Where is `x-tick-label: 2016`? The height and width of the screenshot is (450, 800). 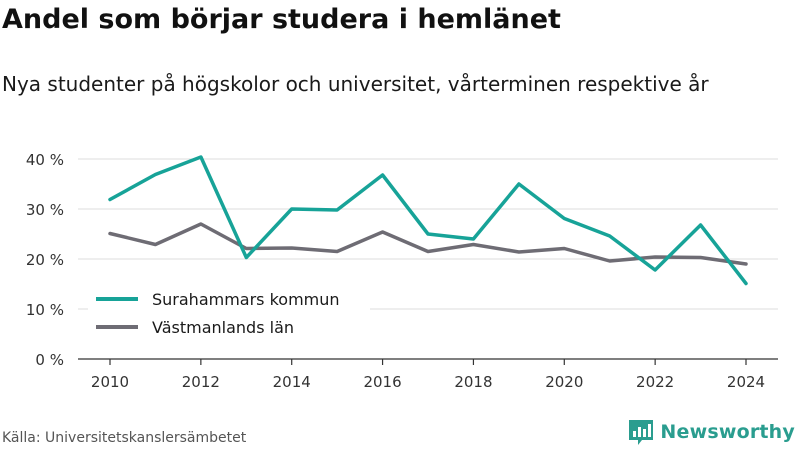
x-tick-label: 2016 is located at coordinates (382, 382).